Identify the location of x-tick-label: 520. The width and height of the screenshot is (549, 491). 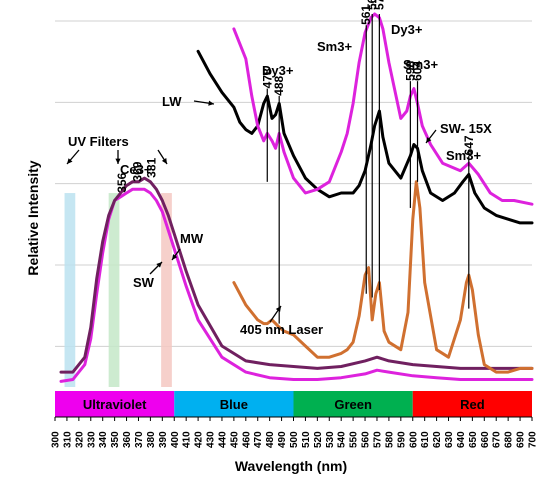
(318, 439).